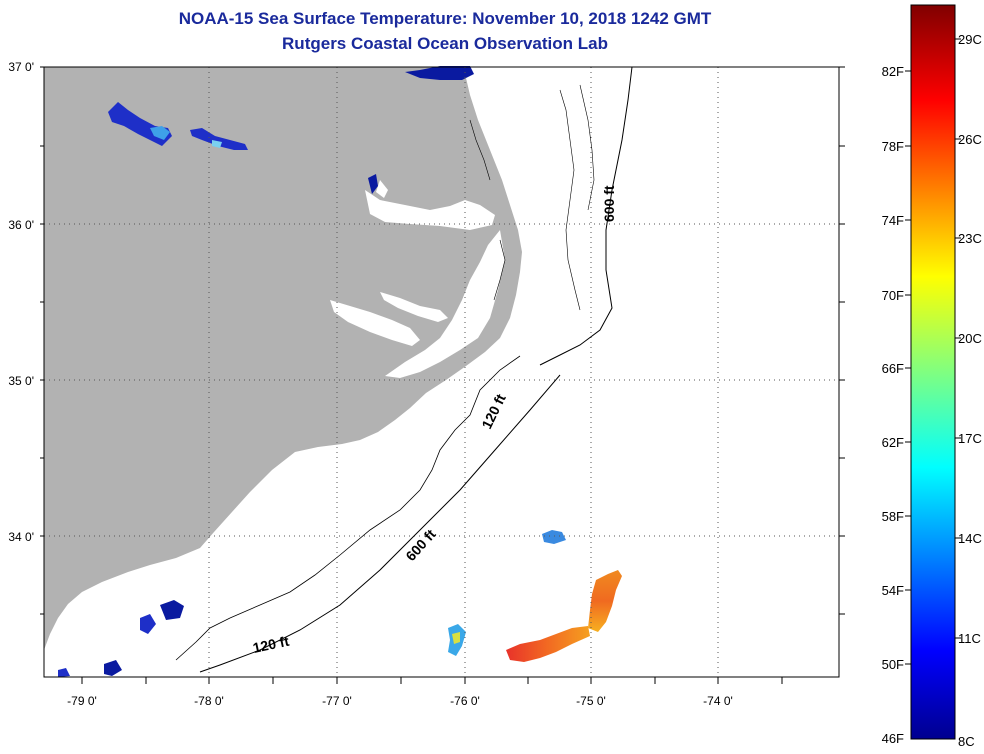 Image resolution: width=984 pixels, height=754 pixels. Describe the element at coordinates (893, 442) in the screenshot. I see `colorbar-f-label: 62F` at that location.